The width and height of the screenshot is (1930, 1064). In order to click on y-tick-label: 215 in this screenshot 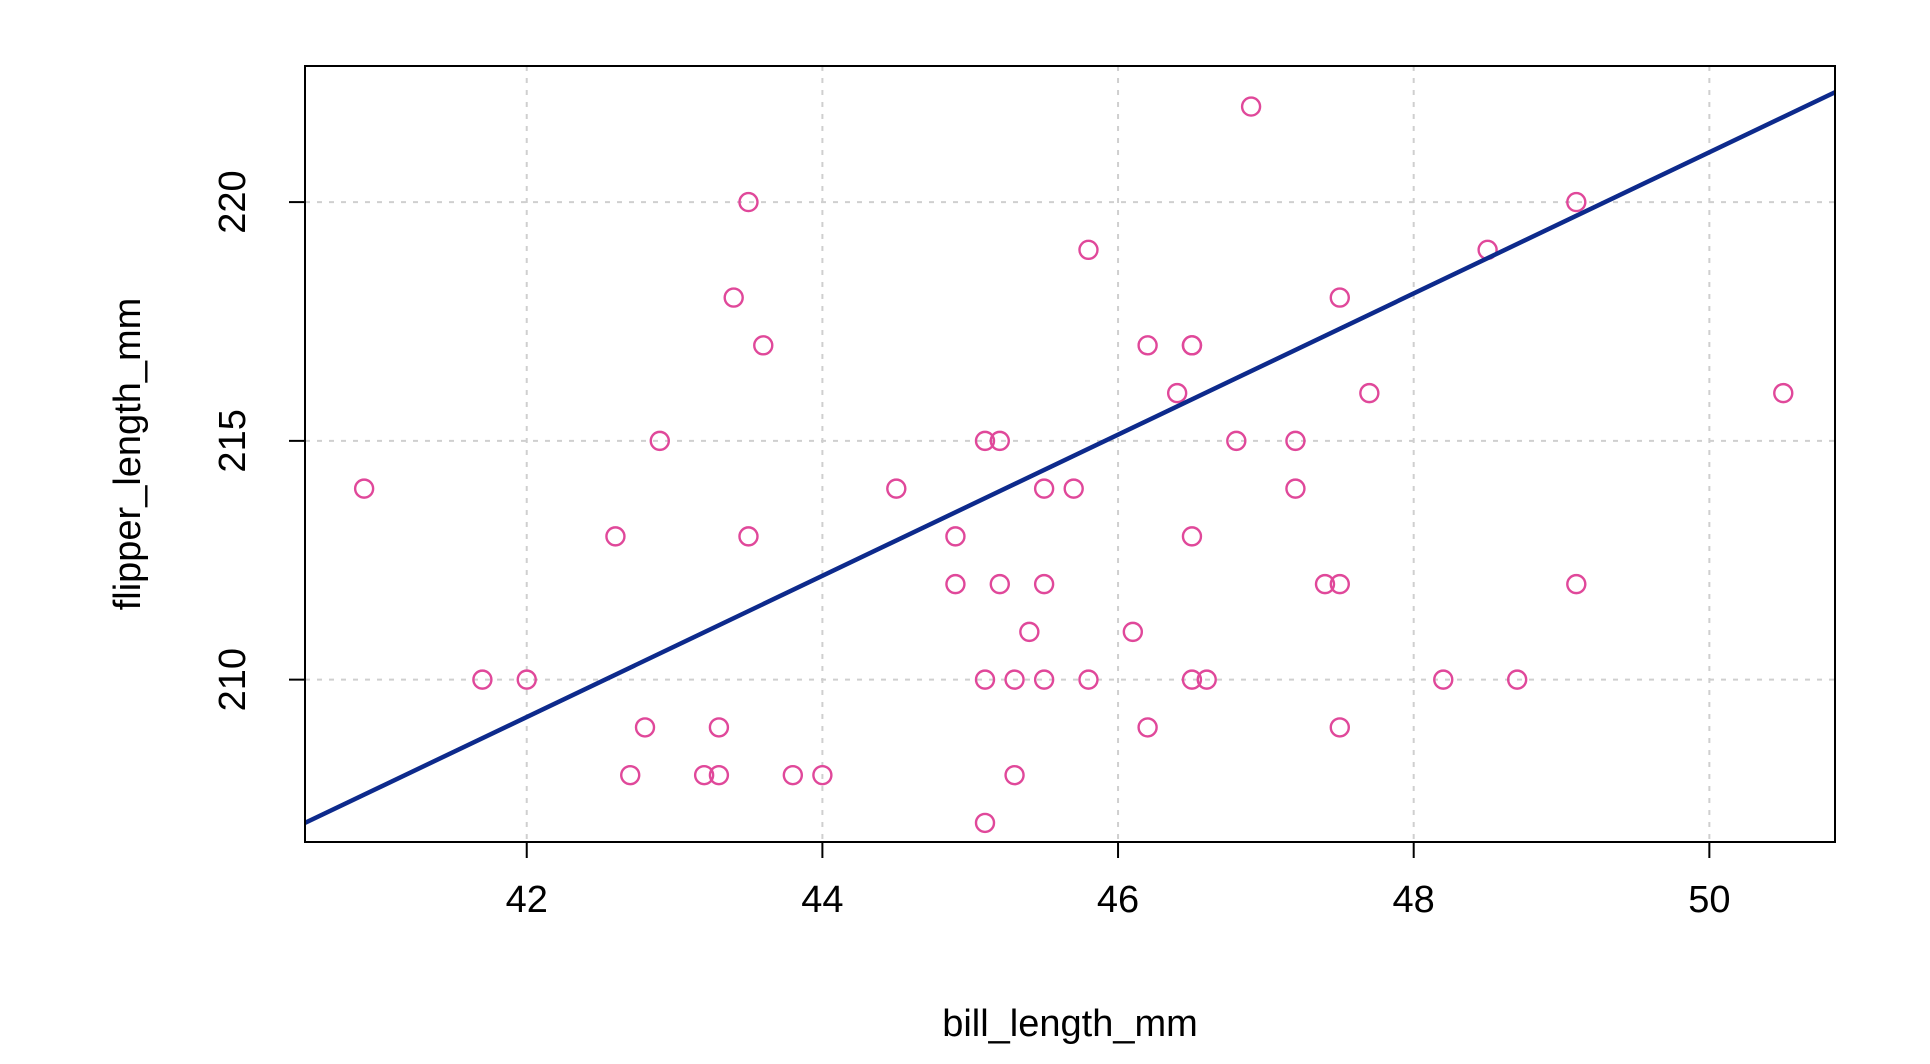, I will do `click(233, 440)`.